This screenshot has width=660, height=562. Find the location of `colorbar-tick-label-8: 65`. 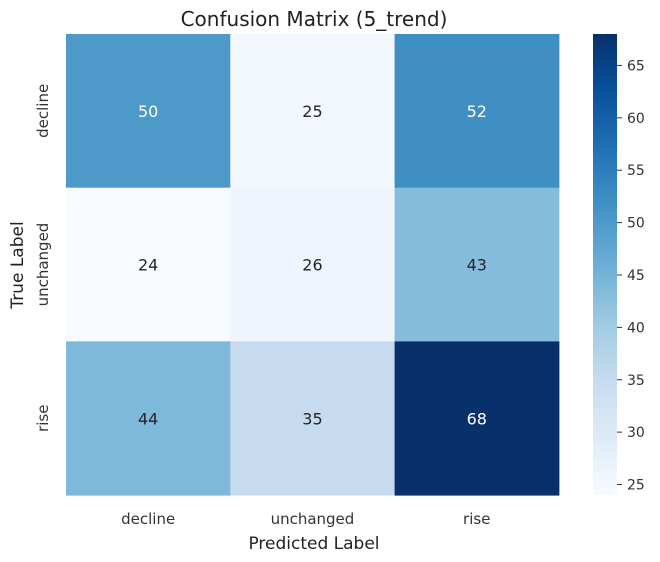

colorbar-tick-label-8: 65 is located at coordinates (636, 66).